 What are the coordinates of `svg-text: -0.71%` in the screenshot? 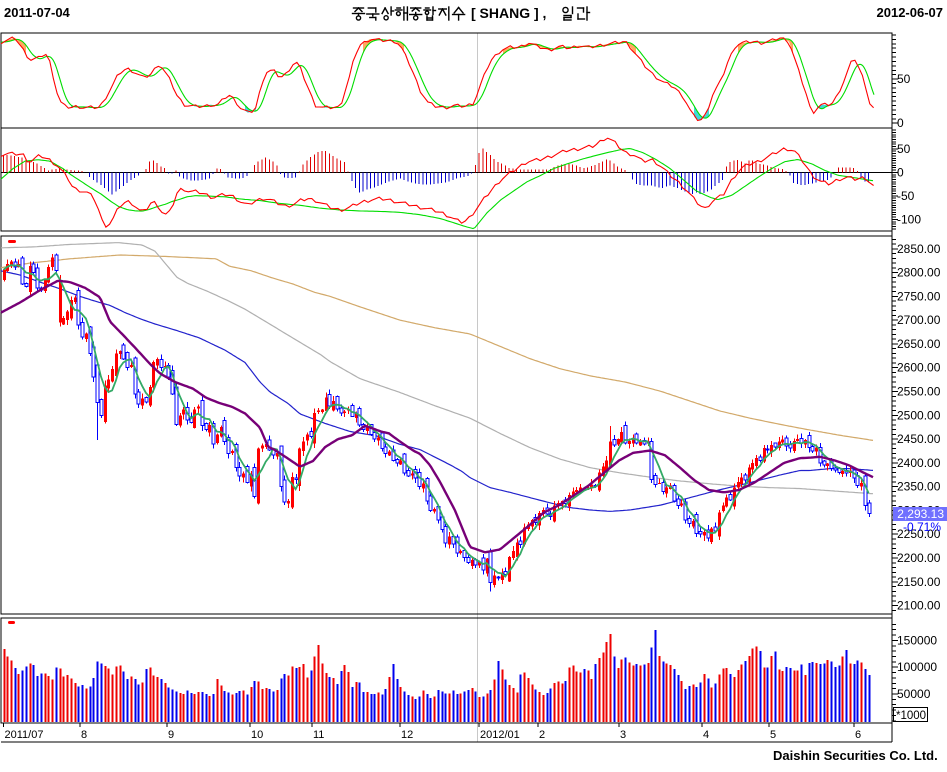 It's located at (922, 527).